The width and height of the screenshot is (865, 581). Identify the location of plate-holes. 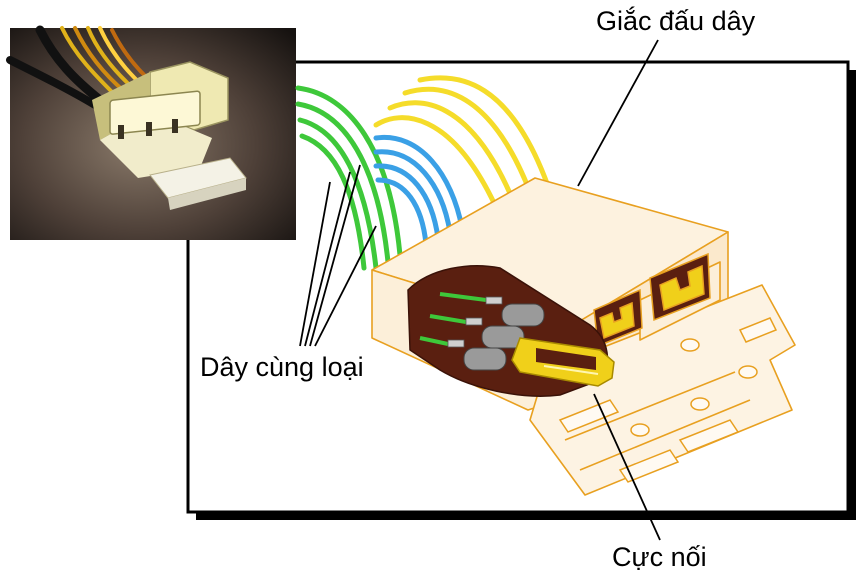
(668, 400).